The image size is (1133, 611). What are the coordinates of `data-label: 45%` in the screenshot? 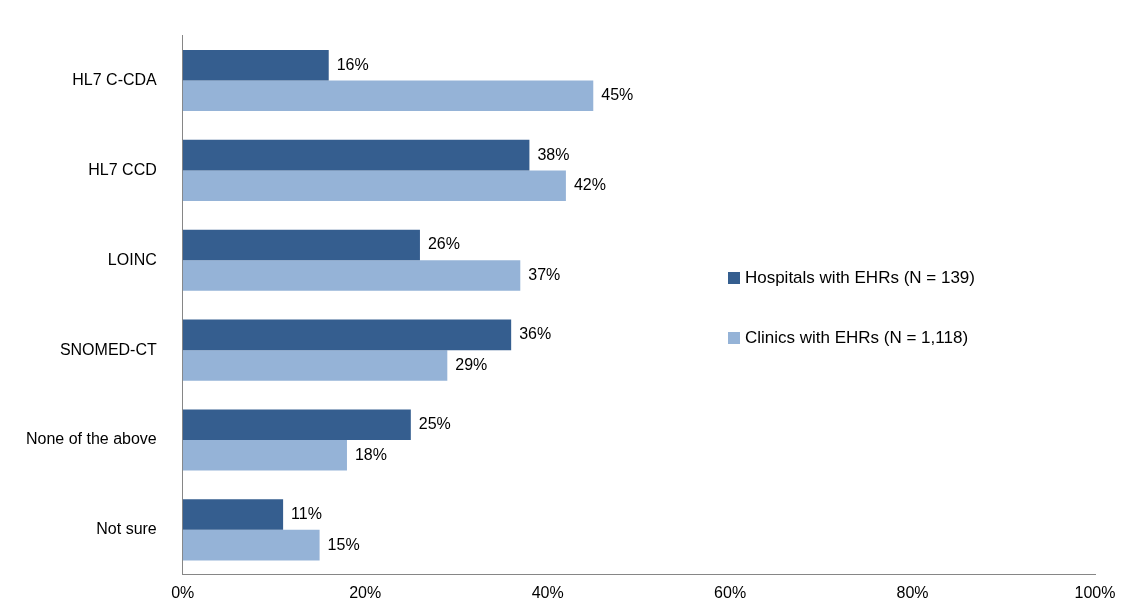 It's located at (617, 95).